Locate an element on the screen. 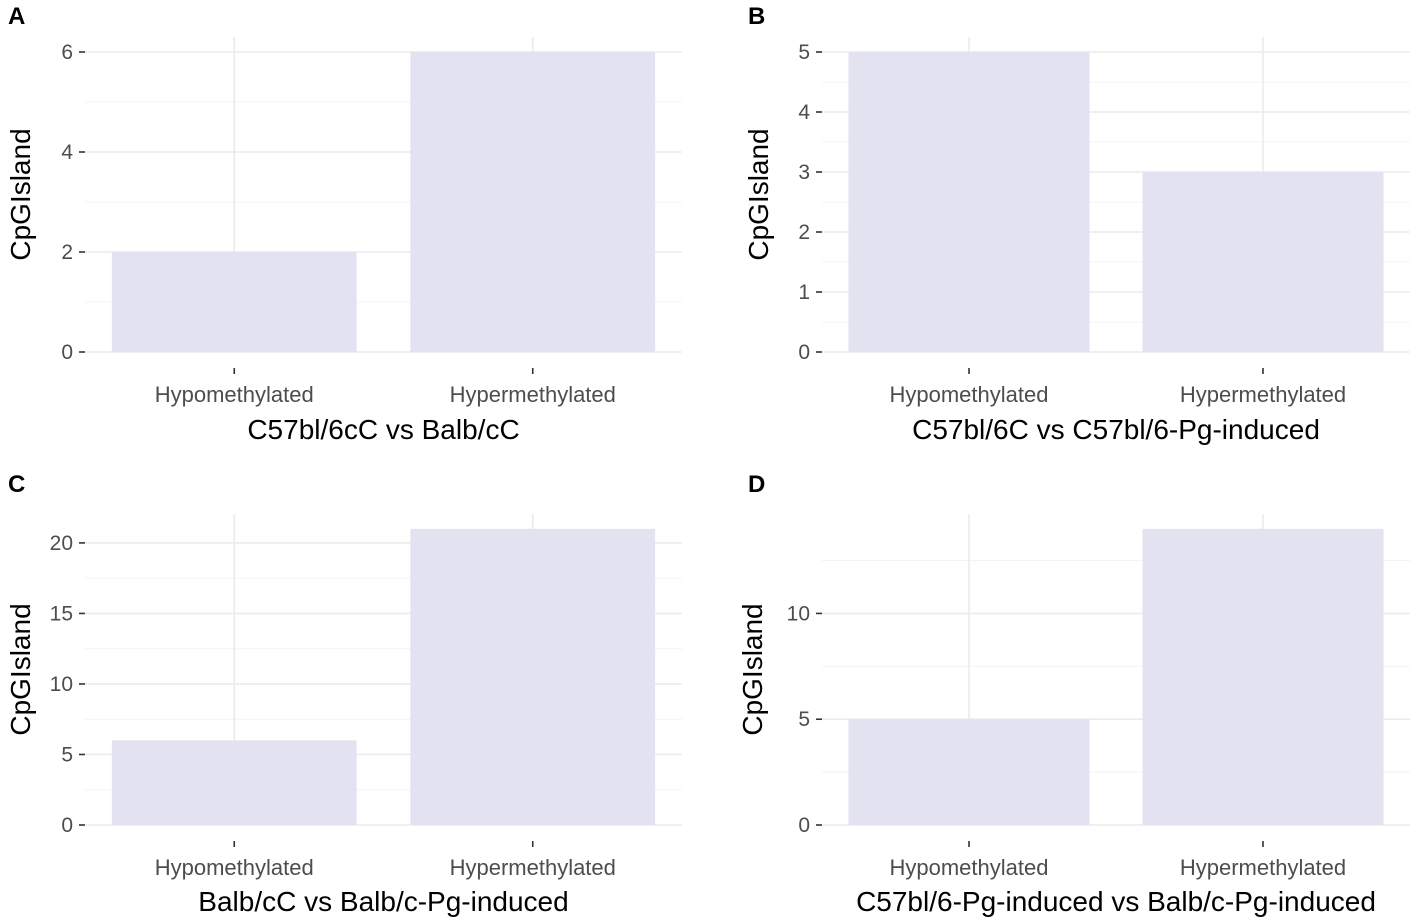 The image size is (1417, 922). panel-letter: B is located at coordinates (756, 16).